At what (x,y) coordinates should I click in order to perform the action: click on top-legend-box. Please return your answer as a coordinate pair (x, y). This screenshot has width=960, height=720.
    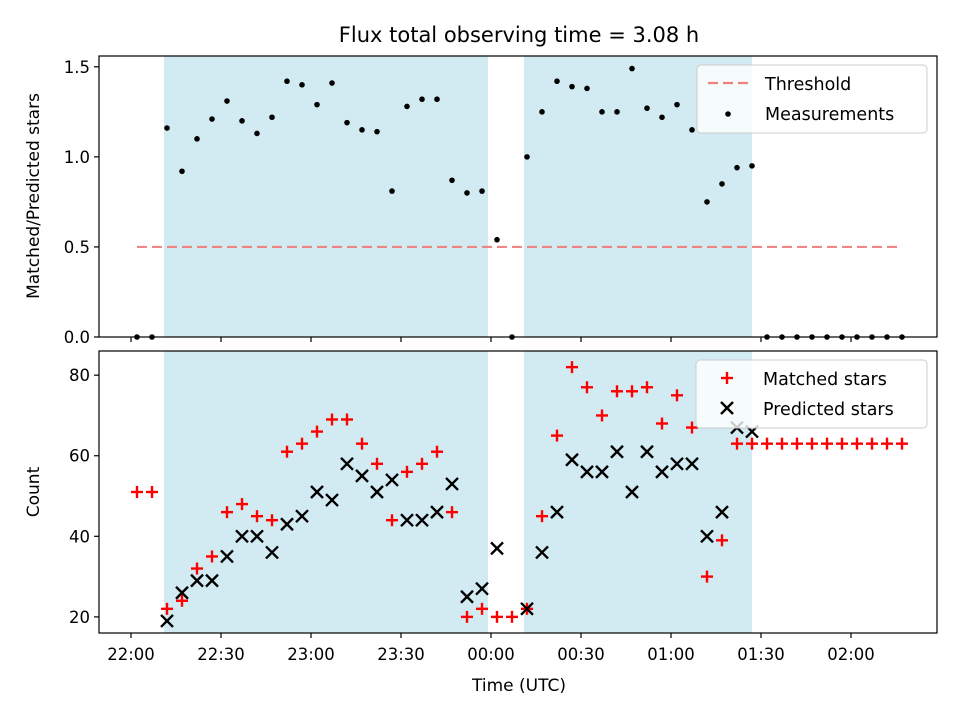
    Looking at the image, I should click on (812, 99).